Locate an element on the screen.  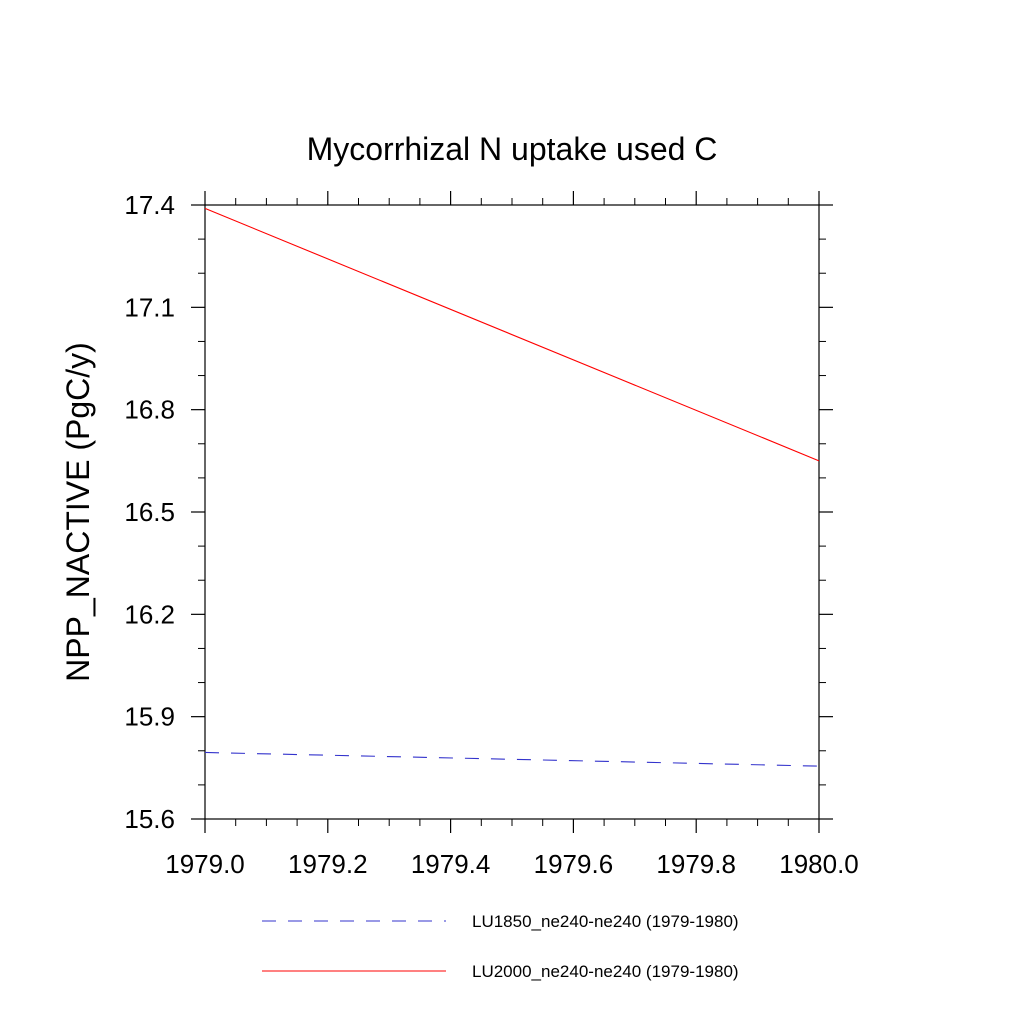
y-tick-label: 15.6 is located at coordinates (149, 819).